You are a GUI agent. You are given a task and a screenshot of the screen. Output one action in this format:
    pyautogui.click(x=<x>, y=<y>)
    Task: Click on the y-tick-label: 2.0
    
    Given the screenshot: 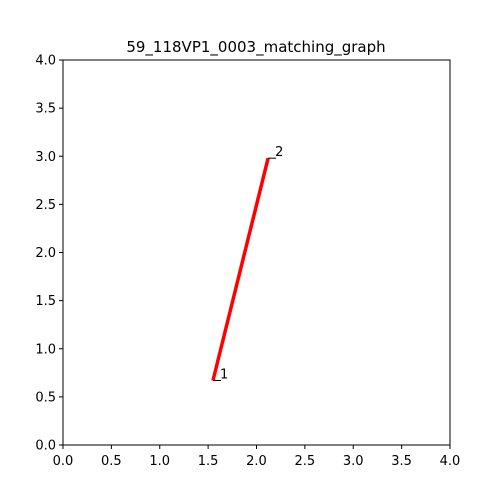 What is the action you would take?
    pyautogui.click(x=45, y=253)
    